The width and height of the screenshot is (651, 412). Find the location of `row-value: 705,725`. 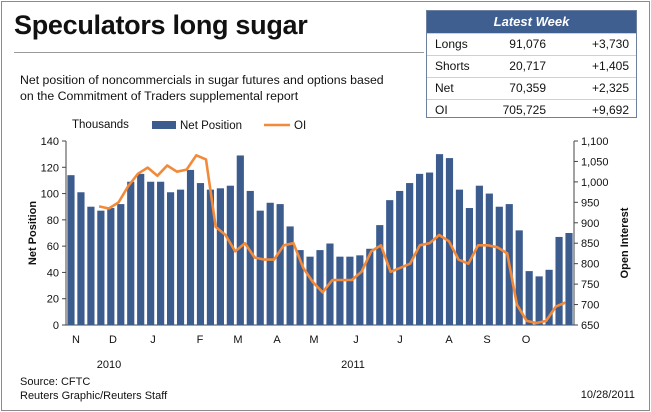

row-value: 705,725 is located at coordinates (524, 110).